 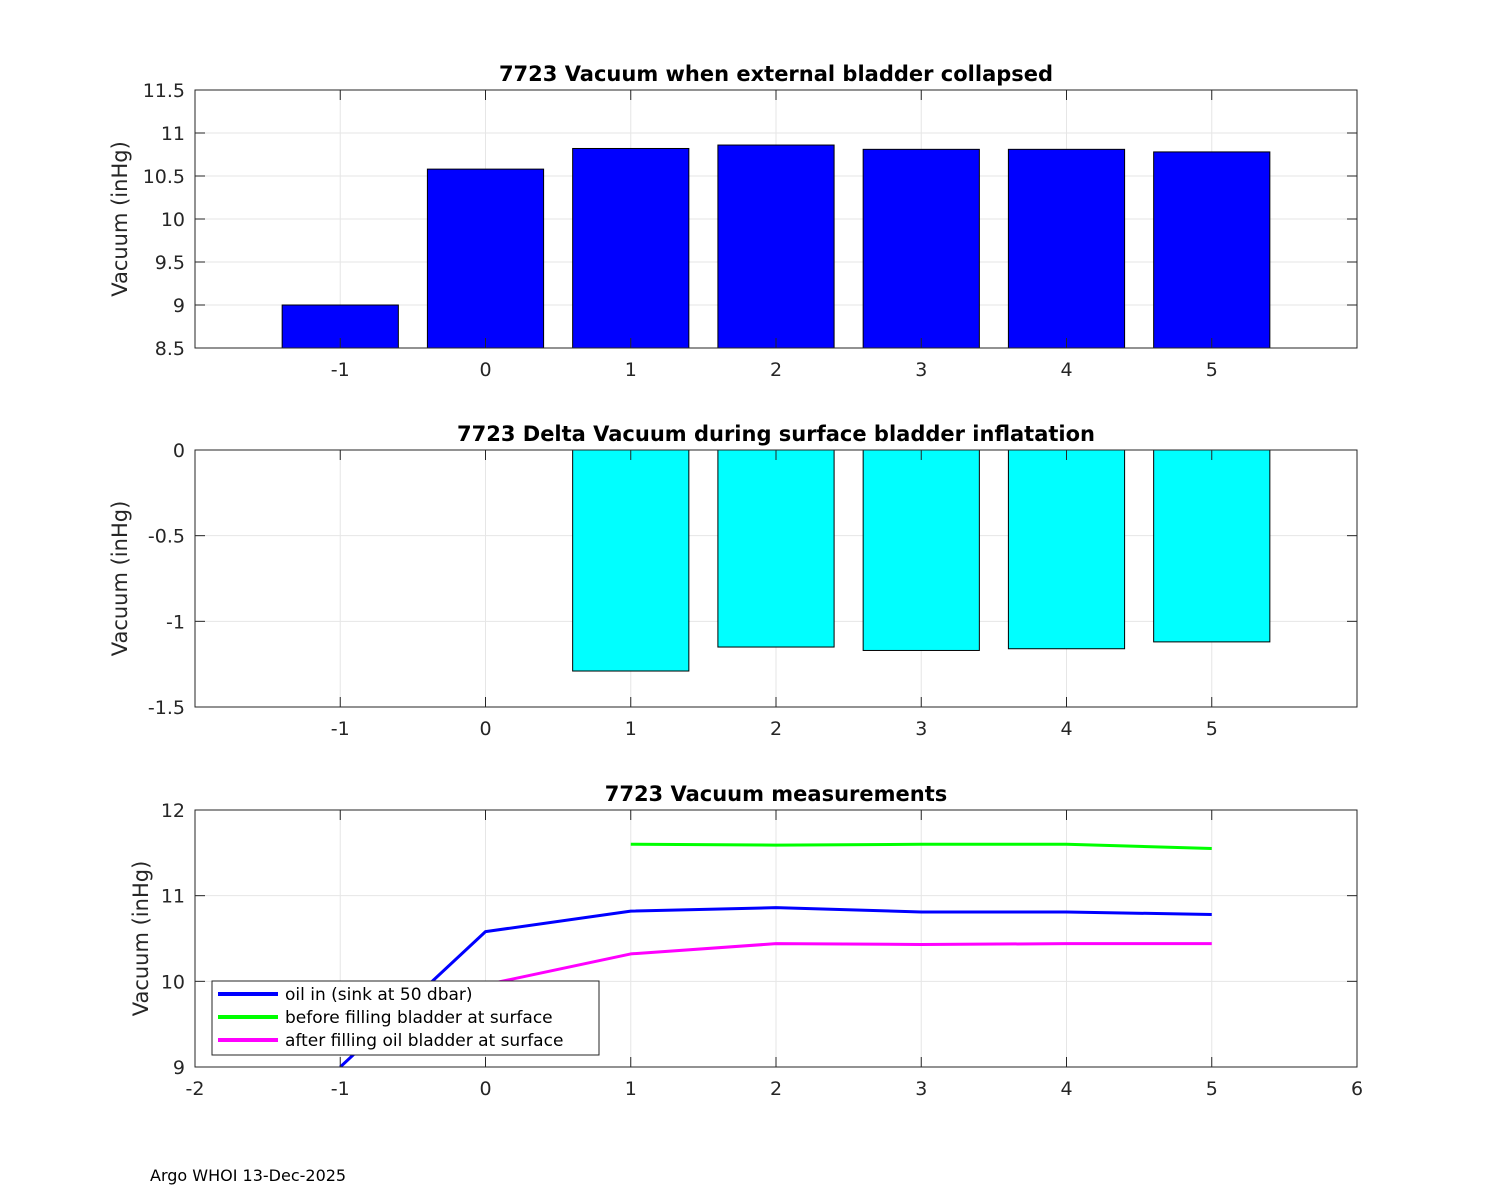 I want to click on y-tick-label: 8.5, so click(x=170, y=349).